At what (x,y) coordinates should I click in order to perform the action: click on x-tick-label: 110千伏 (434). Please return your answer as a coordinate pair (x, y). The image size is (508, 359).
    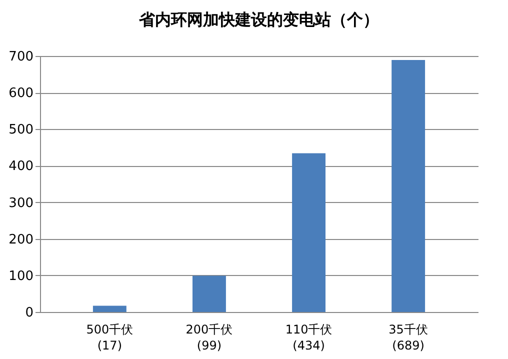
    Looking at the image, I should click on (308, 337).